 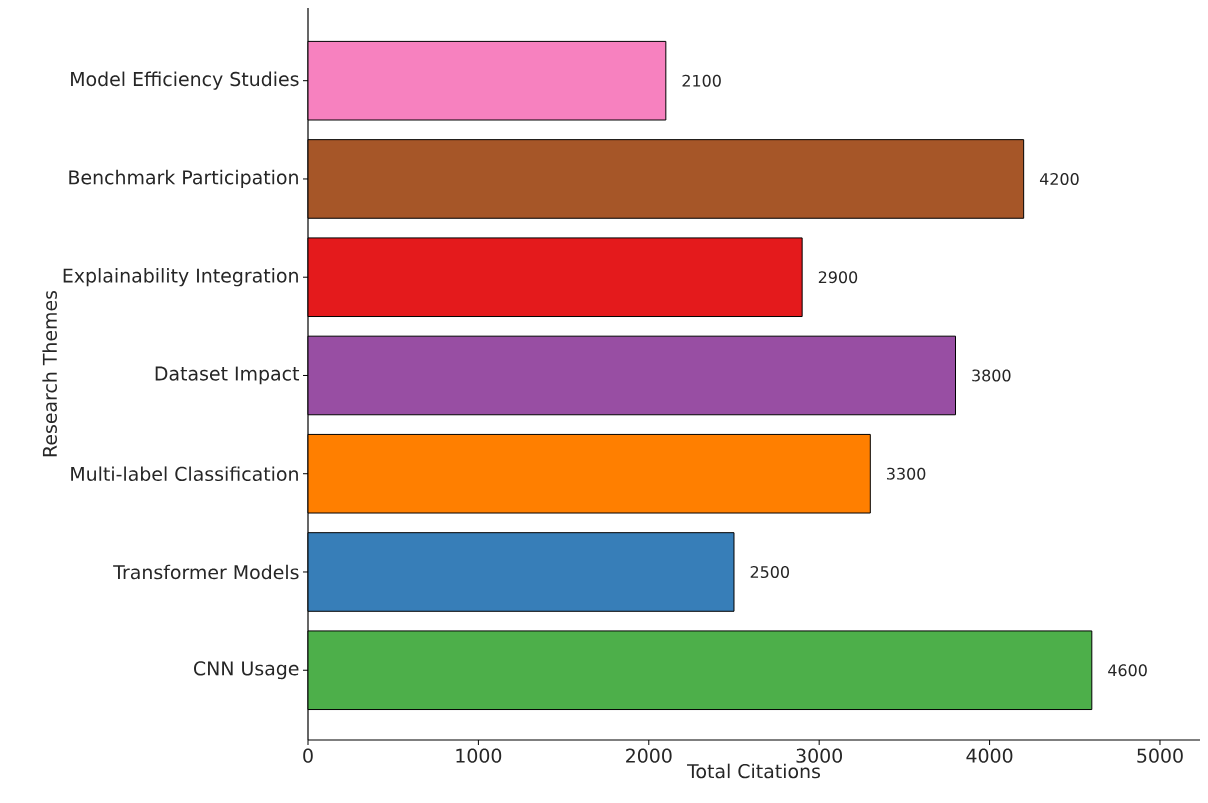 I want to click on y-tick-label: Explainability Integration, so click(x=180, y=277).